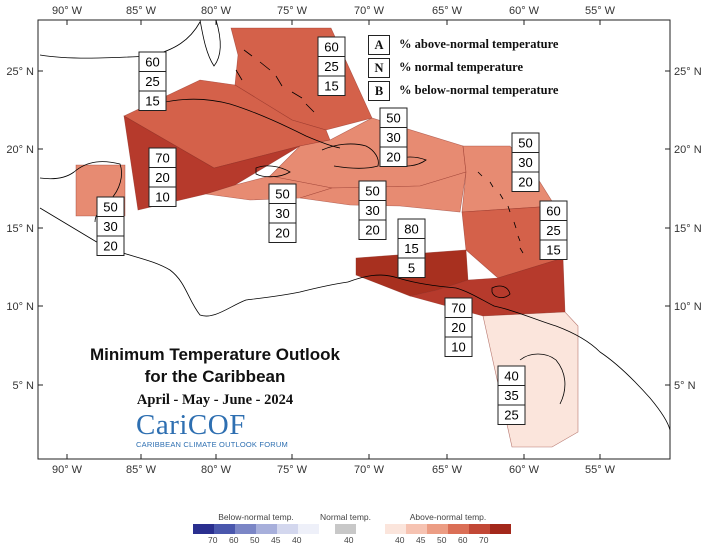 The width and height of the screenshot is (705, 545). What do you see at coordinates (275, 81) in the screenshot?
I see `bahamas-islands` at bounding box center [275, 81].